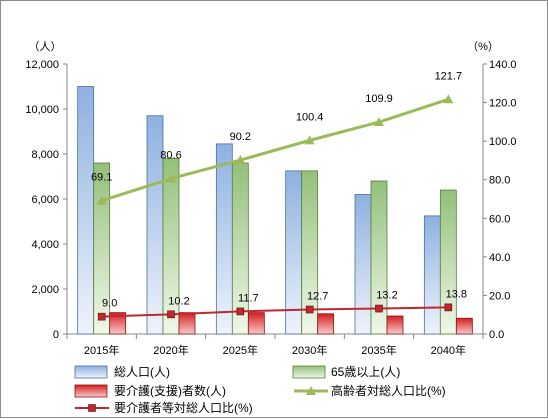  I want to click on legend-label-total-population: 総人口(人), so click(142, 372).